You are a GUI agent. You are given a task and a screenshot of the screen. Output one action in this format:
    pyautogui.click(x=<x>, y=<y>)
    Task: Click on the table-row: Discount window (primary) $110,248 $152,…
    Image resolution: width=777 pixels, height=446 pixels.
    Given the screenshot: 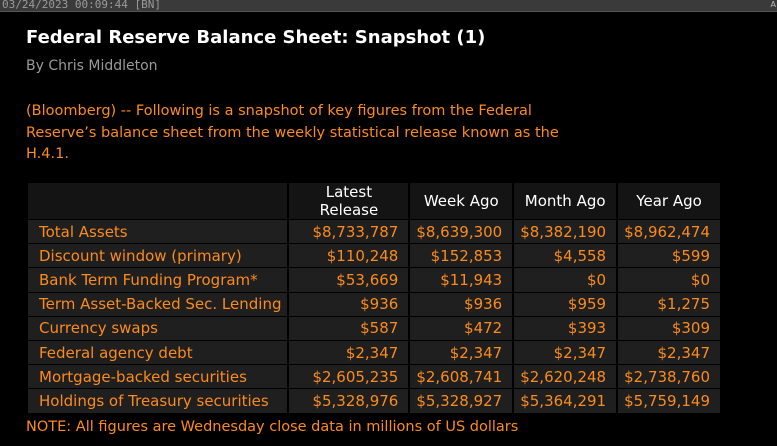 What is the action you would take?
    pyautogui.click(x=374, y=255)
    